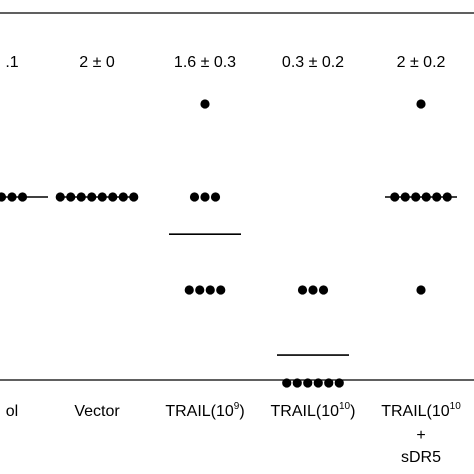 The image size is (474, 474). I want to click on stats-labels: .1 2 ± 0 1.6 ± 0.3 0.3 ± 0.2 2 ± 0.2, so click(225, 62).